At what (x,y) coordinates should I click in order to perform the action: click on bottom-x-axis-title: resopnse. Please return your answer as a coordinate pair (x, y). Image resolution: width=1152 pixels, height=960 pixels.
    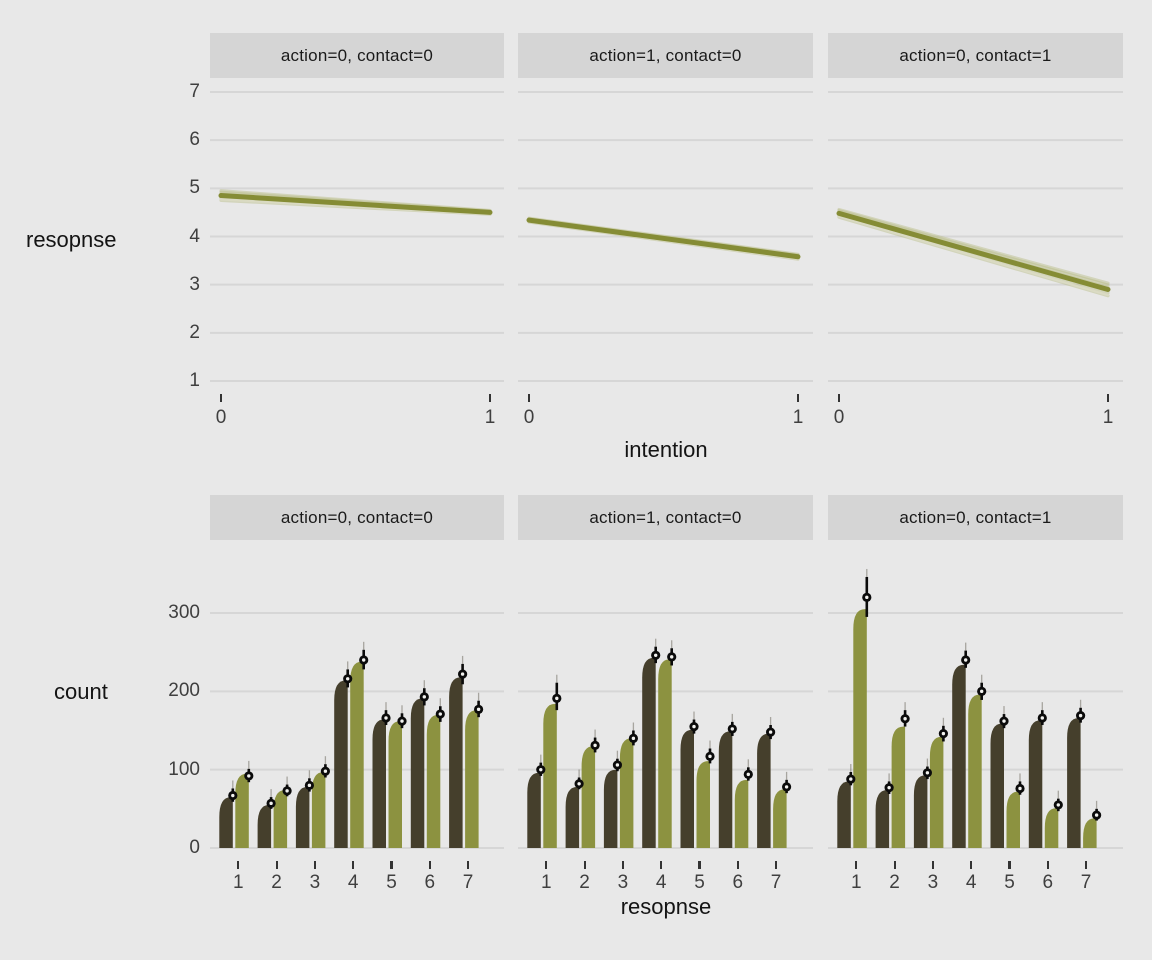
    Looking at the image, I should click on (666, 906).